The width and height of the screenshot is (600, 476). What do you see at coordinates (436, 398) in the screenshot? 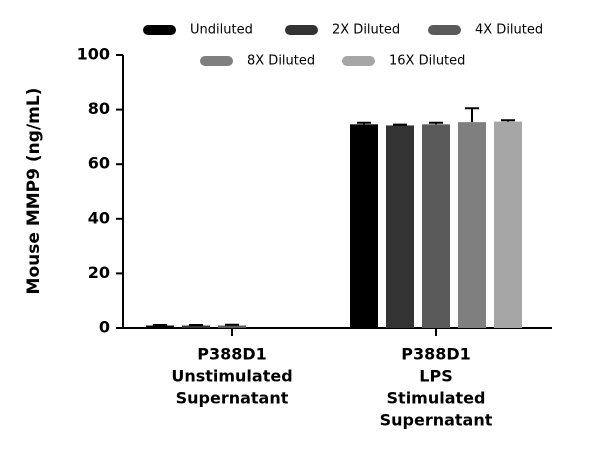
I see `x-tick-label: Stimulated` at bounding box center [436, 398].